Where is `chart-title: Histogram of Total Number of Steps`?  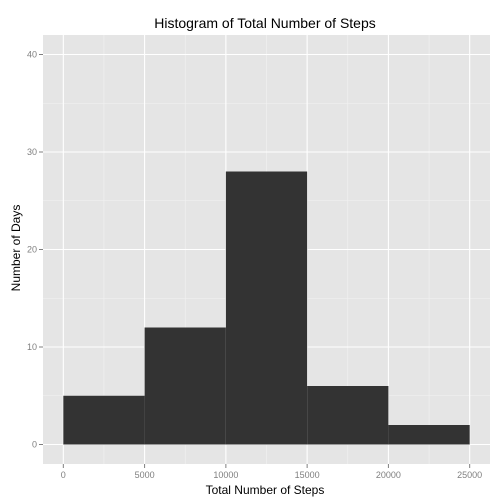
chart-title: Histogram of Total Number of Steps is located at coordinates (265, 23).